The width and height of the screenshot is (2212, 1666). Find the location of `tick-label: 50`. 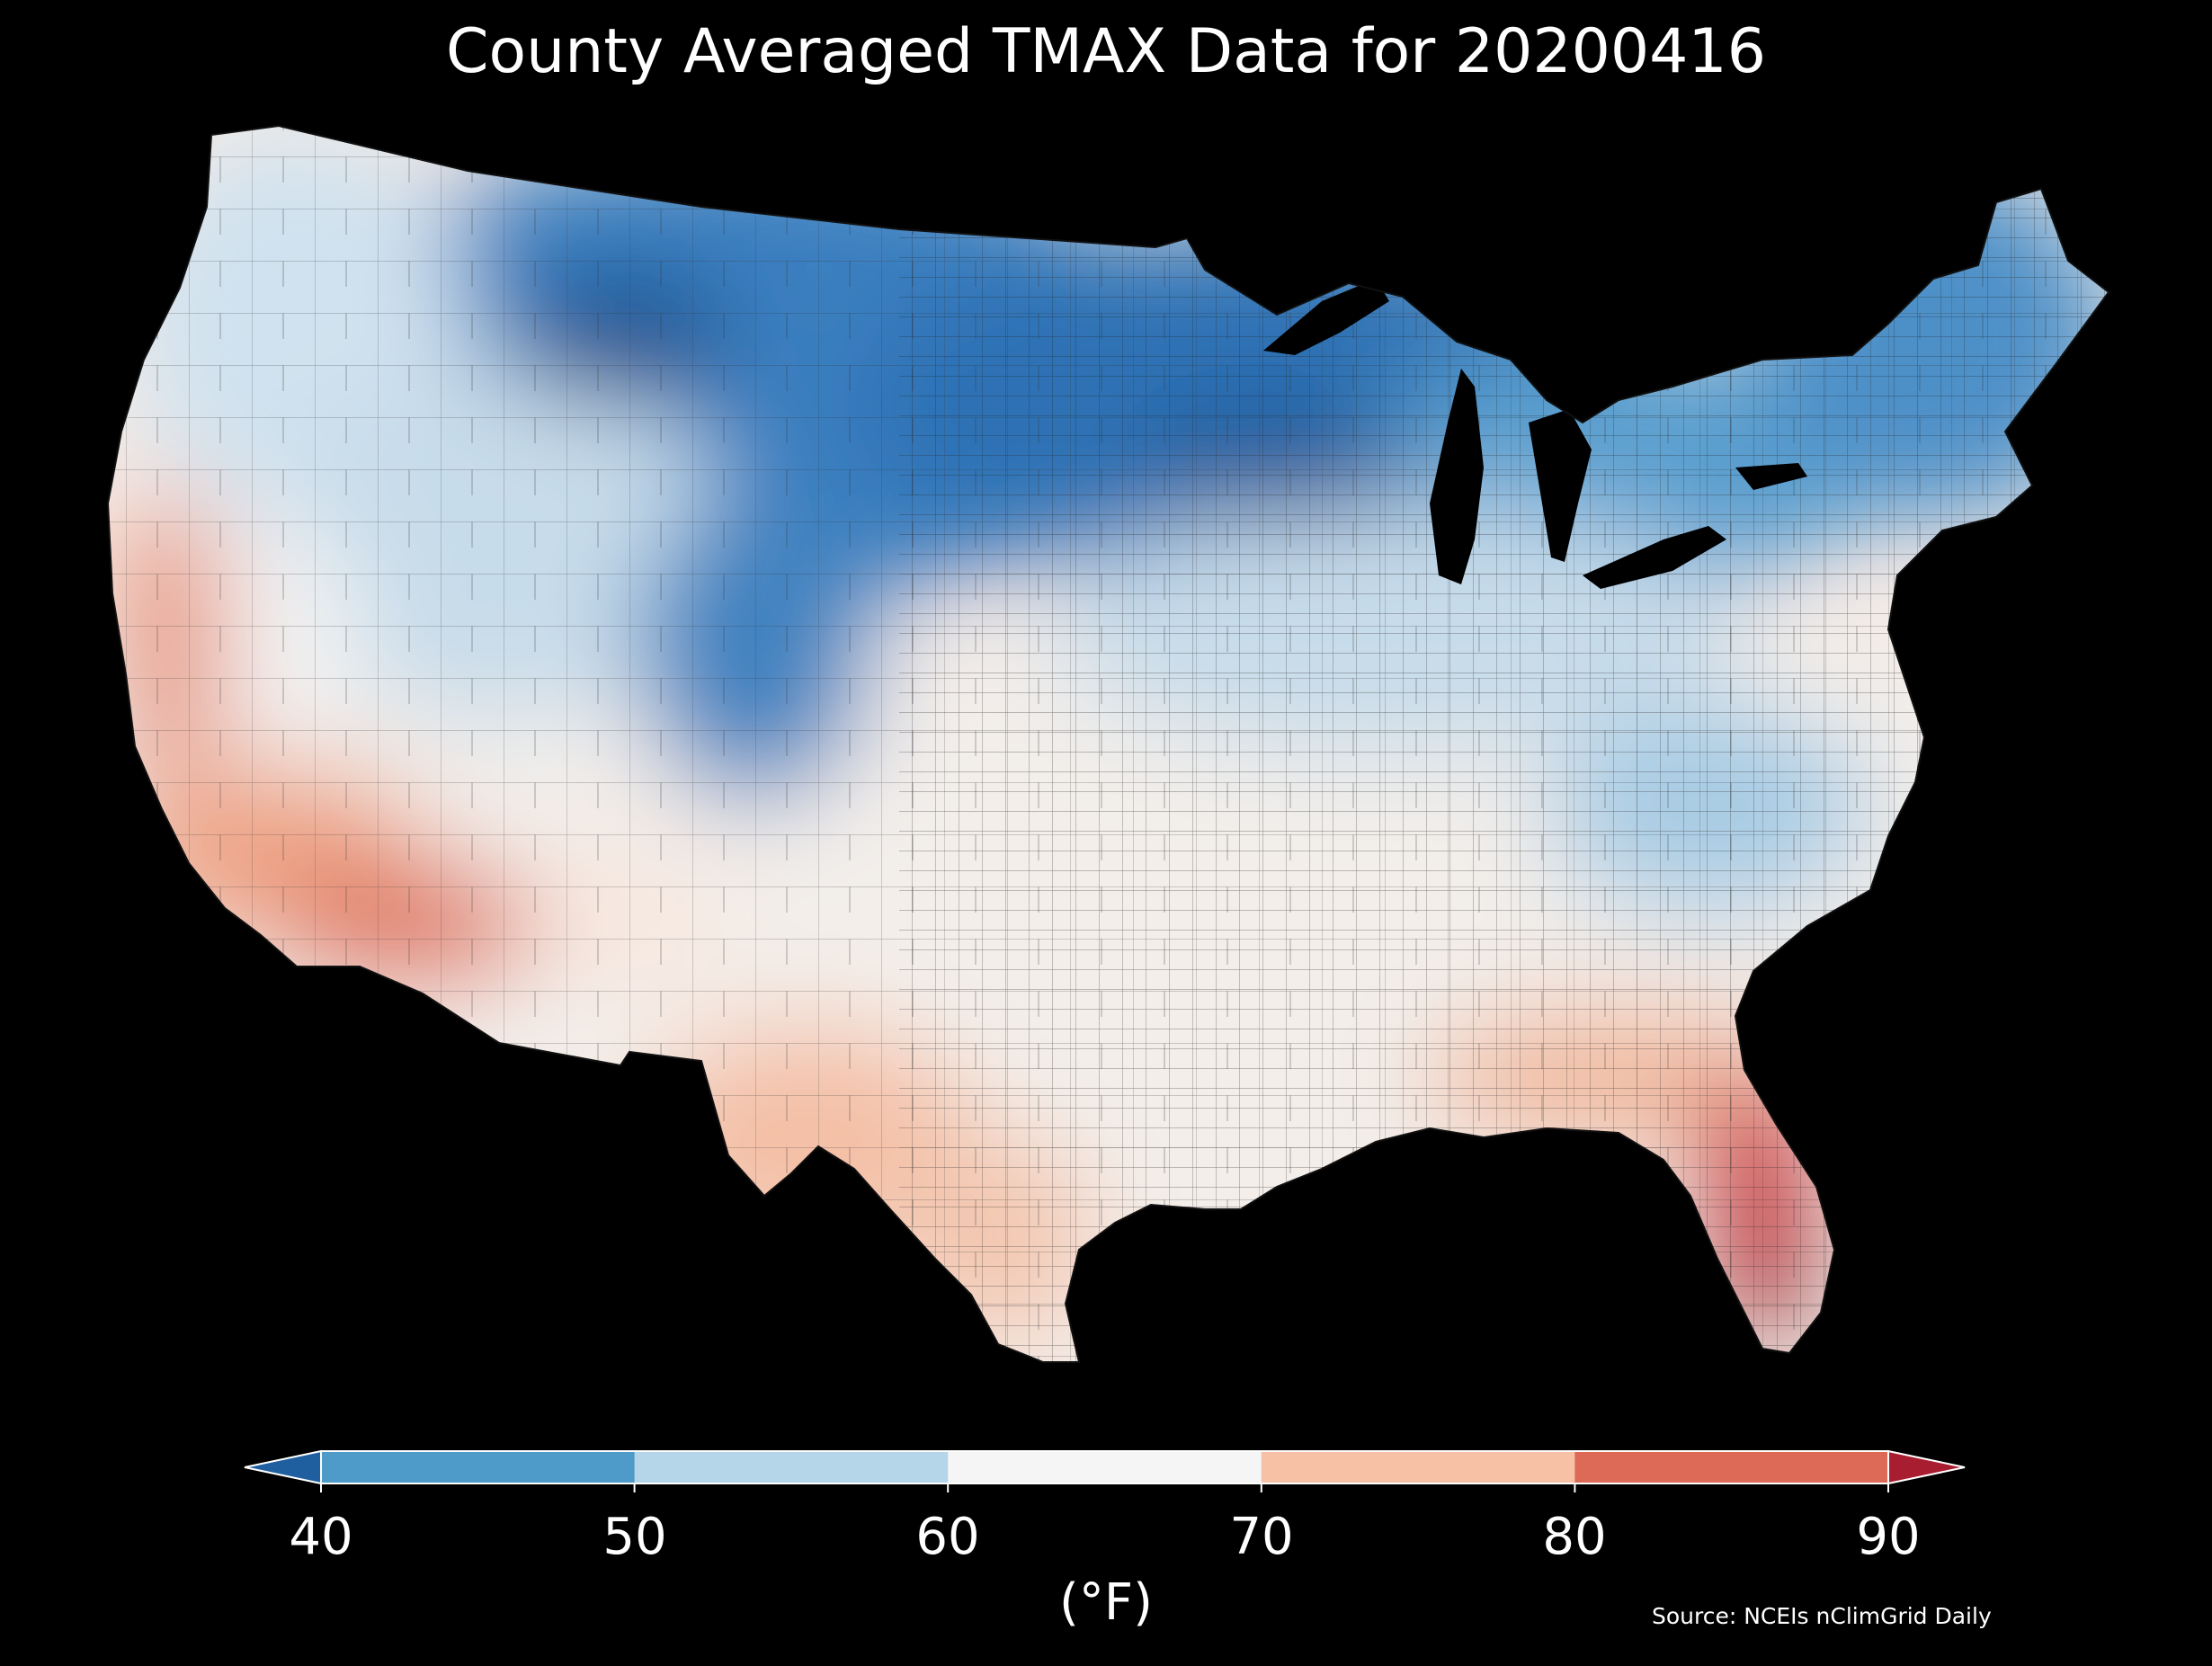

tick-label: 50 is located at coordinates (634, 1537).